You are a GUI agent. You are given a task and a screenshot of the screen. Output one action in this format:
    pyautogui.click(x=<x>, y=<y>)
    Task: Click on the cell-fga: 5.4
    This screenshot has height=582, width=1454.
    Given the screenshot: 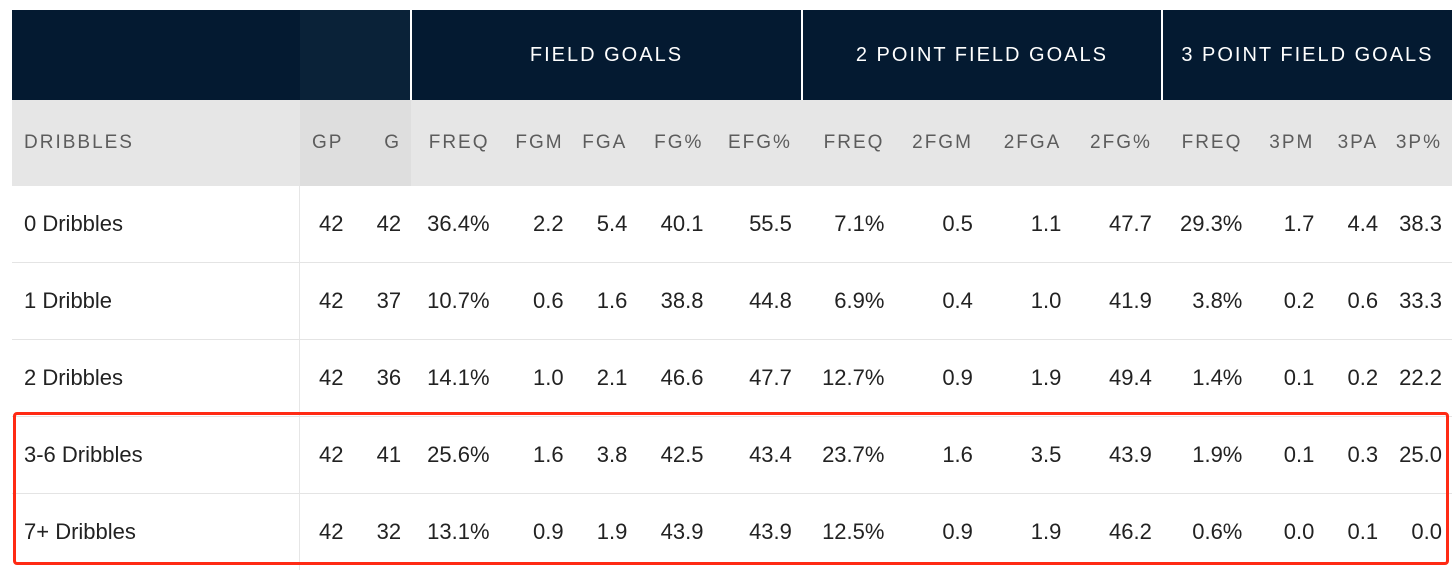 What is the action you would take?
    pyautogui.click(x=605, y=224)
    